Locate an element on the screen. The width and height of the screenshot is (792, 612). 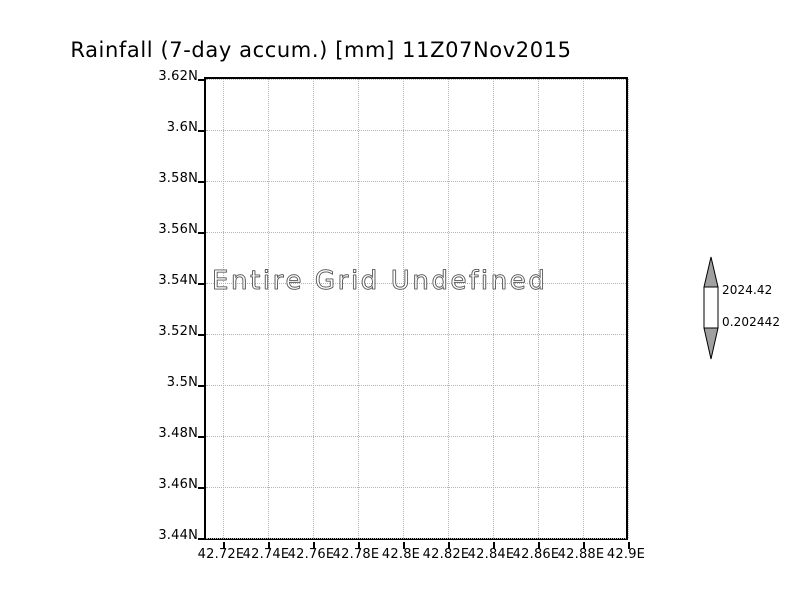
y-axis-tick-label: 3.56N is located at coordinates (178, 229).